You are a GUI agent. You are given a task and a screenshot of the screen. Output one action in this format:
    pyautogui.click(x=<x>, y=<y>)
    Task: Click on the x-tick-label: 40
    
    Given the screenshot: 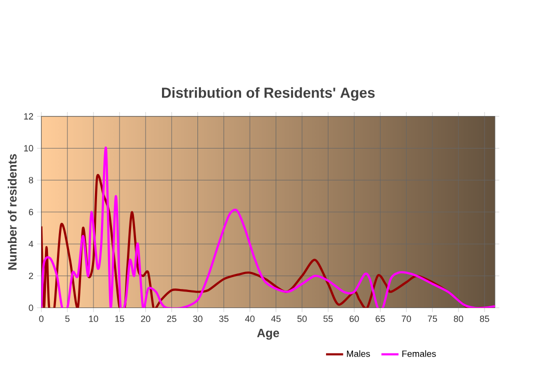 What is the action you would take?
    pyautogui.click(x=250, y=318)
    